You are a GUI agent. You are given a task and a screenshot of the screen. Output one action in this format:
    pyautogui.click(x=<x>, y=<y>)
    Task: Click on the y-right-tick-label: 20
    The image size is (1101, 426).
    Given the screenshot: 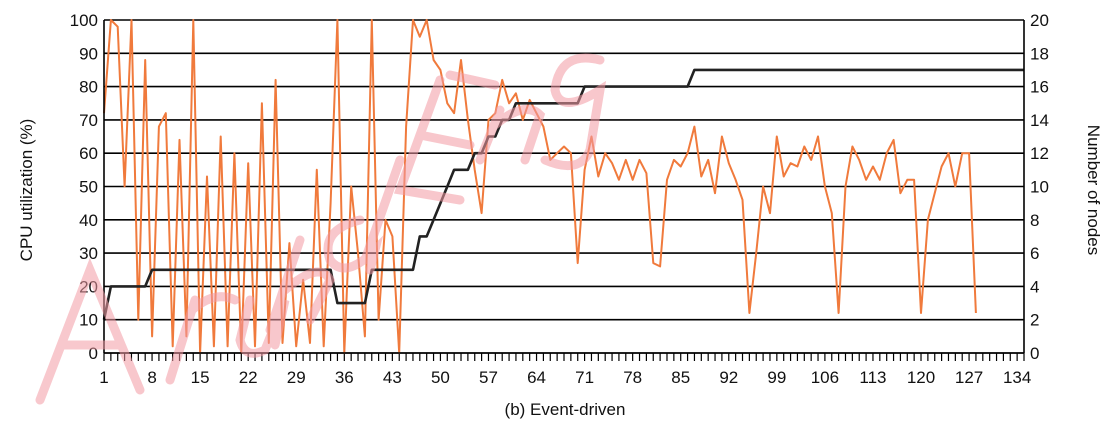 What is the action you would take?
    pyautogui.click(x=1039, y=20)
    